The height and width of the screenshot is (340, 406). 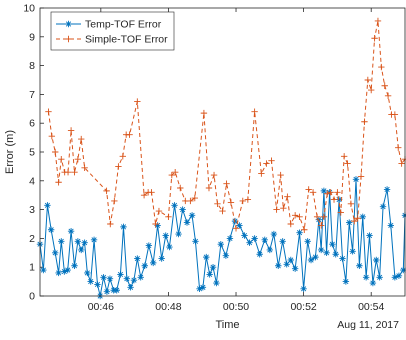 What do you see at coordinates (32, 268) in the screenshot?
I see `y-tick-label: 1` at bounding box center [32, 268].